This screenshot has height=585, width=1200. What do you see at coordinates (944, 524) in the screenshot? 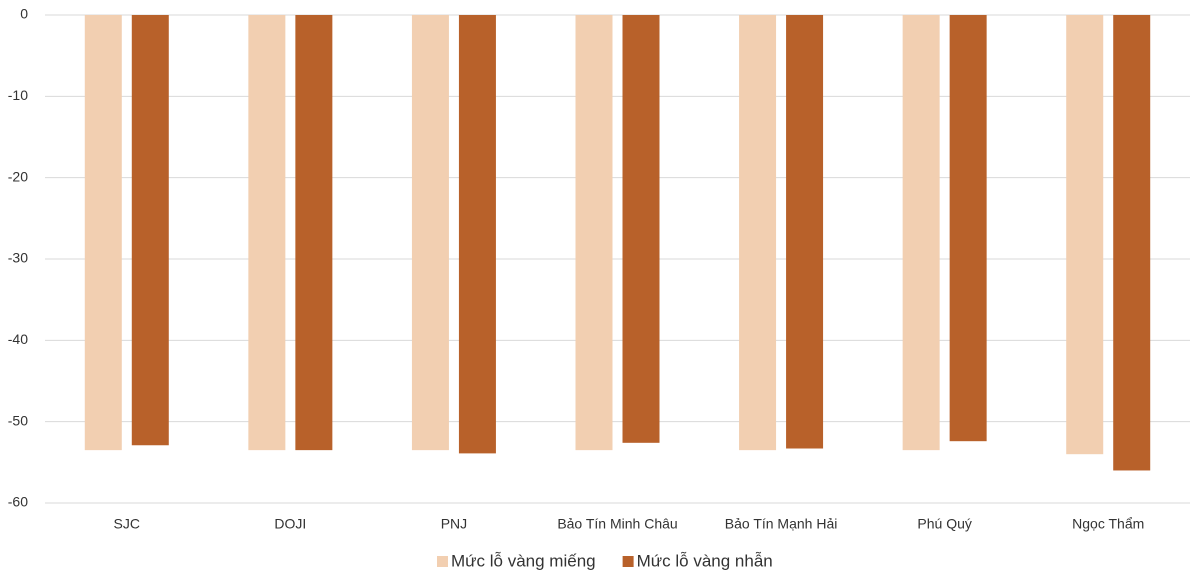
I see `x-tick-label: Phú Quý` at bounding box center [944, 524].